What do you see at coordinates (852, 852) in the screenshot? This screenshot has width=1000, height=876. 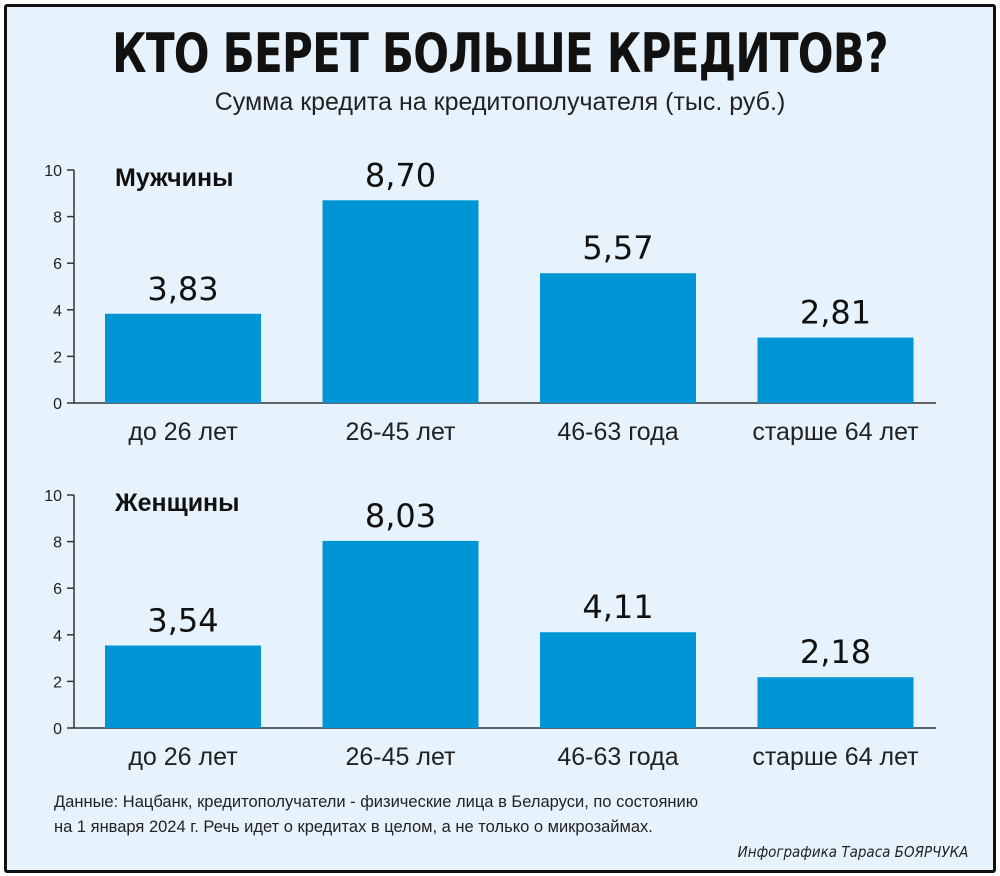 I see `credit: Инфографика Тараса БОЯРЧУКА` at bounding box center [852, 852].